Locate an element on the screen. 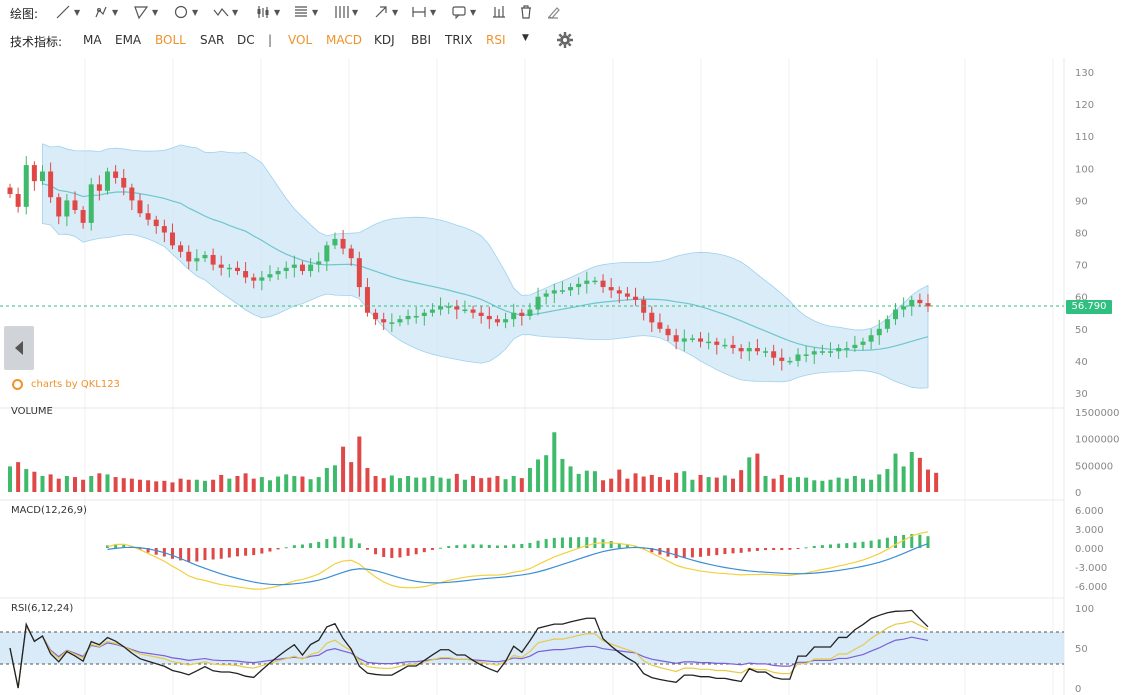 The width and height of the screenshot is (1122, 695). indicator-vol: VOL is located at coordinates (300, 40).